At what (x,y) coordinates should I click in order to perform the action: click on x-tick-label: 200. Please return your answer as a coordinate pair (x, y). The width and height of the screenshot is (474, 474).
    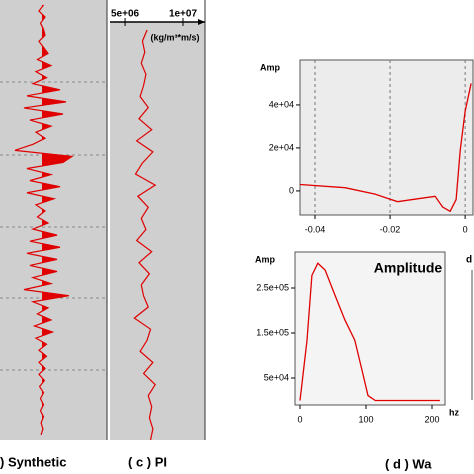
    Looking at the image, I should click on (431, 419).